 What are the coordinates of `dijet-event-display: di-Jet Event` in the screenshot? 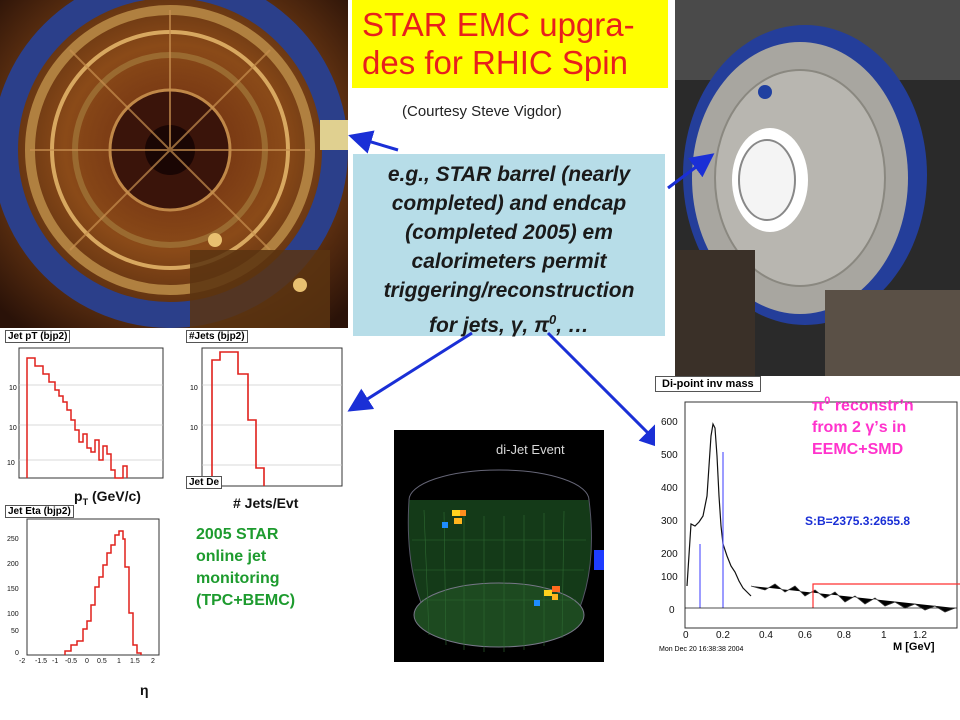 It's located at (499, 546).